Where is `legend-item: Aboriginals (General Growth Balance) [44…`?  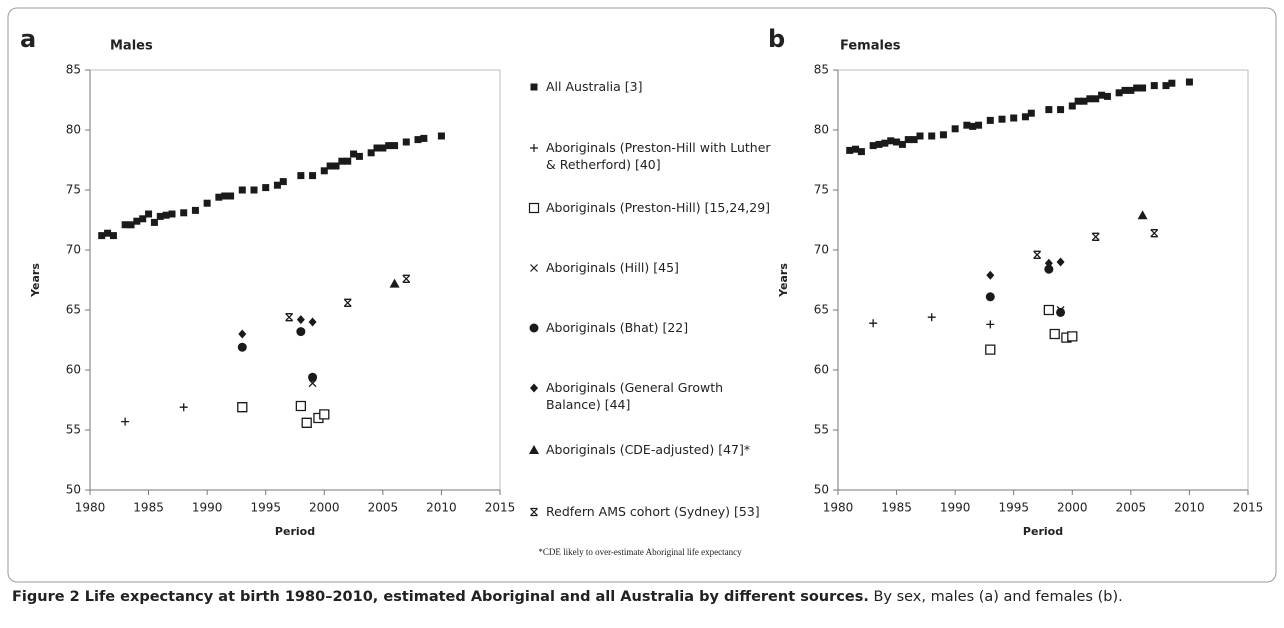
legend-item: Aboriginals (General Growth Balance) [44… is located at coordinates (653, 396).